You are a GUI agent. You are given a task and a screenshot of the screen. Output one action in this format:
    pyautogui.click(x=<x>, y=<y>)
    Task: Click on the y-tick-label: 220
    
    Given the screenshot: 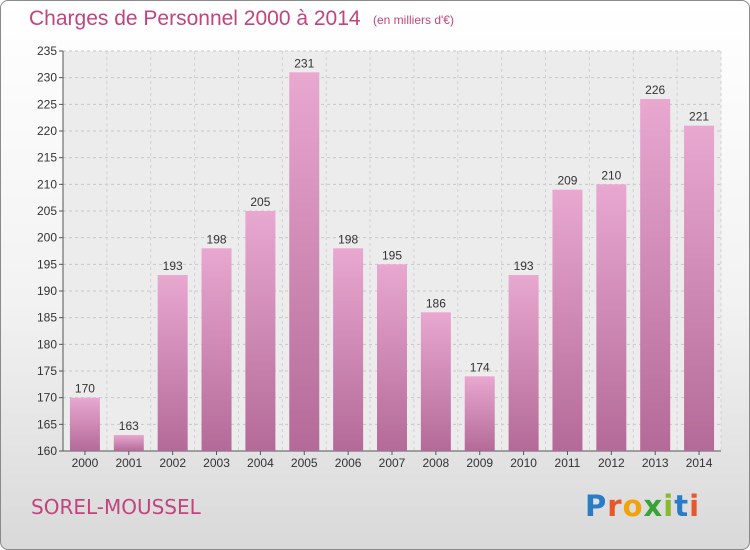 What is the action you would take?
    pyautogui.click(x=47, y=131)
    